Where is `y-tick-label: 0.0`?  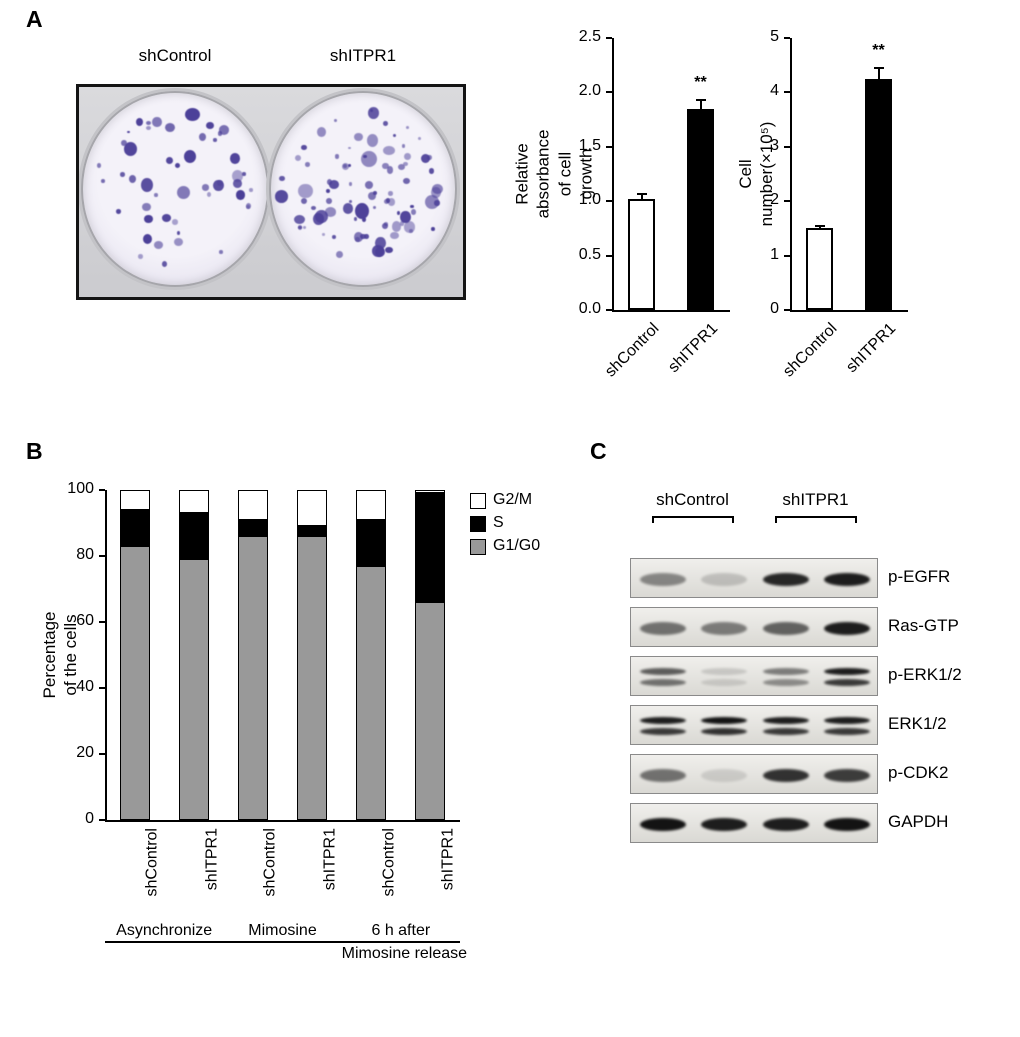
y-tick-label: 0.0 is located at coordinates (589, 308).